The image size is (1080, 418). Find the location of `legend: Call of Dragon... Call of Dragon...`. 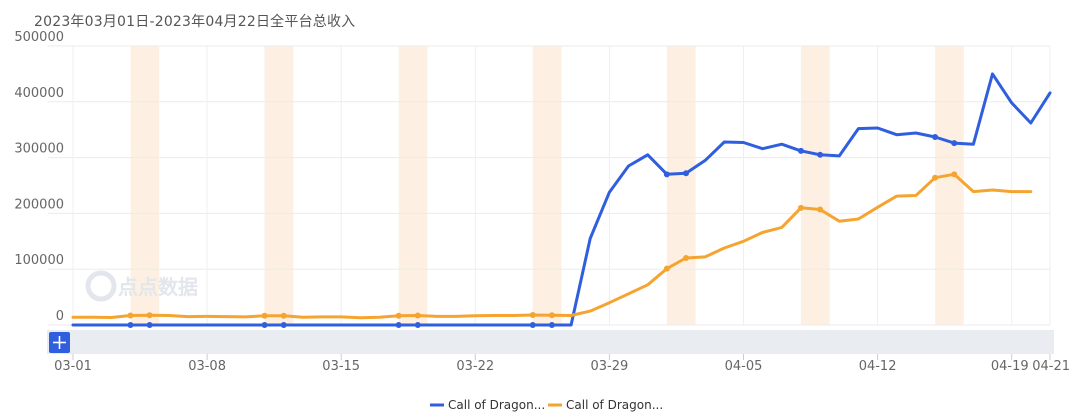

legend: Call of Dragon... Call of Dragon... is located at coordinates (546, 405).